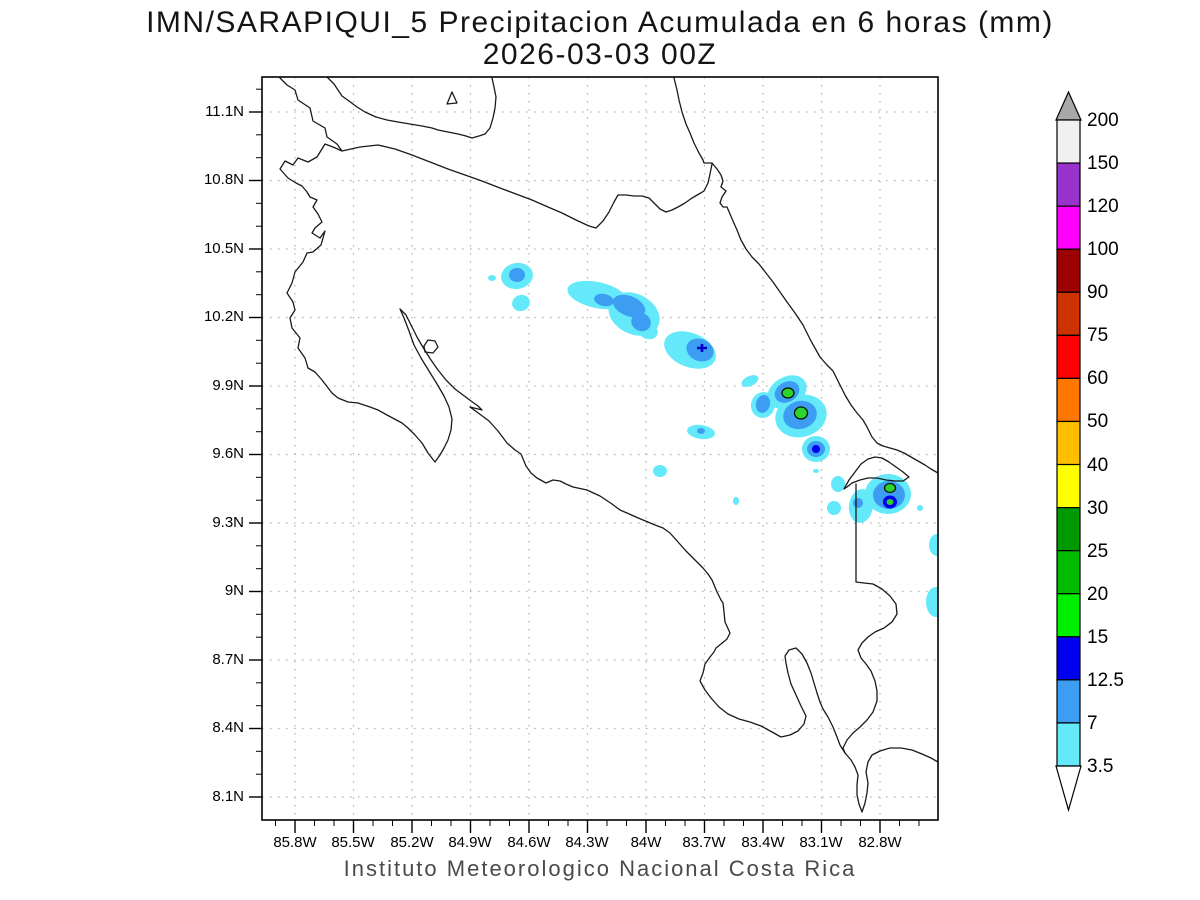  What do you see at coordinates (228, 385) in the screenshot?
I see `lat-tick-label: 9.9N` at bounding box center [228, 385].